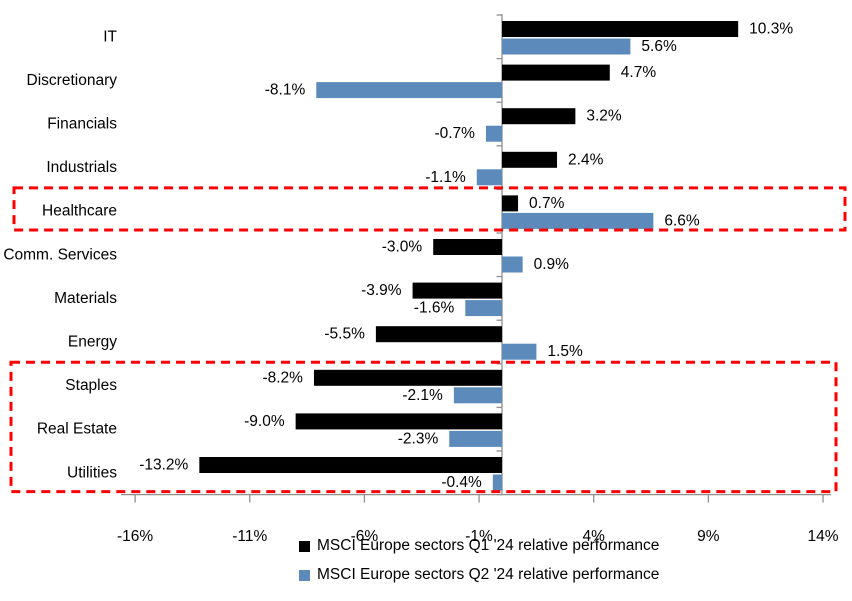 The image size is (852, 601). I want to click on bar-value-label: 2.4%, so click(586, 159).